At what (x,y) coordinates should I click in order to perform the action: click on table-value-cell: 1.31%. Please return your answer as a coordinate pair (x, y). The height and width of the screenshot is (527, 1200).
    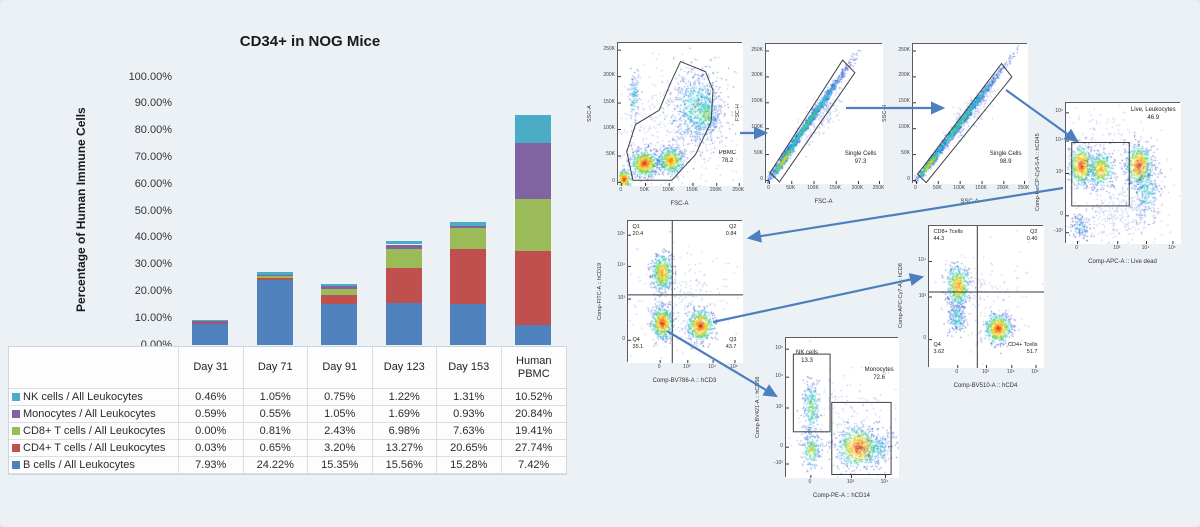
    Looking at the image, I should click on (469, 397).